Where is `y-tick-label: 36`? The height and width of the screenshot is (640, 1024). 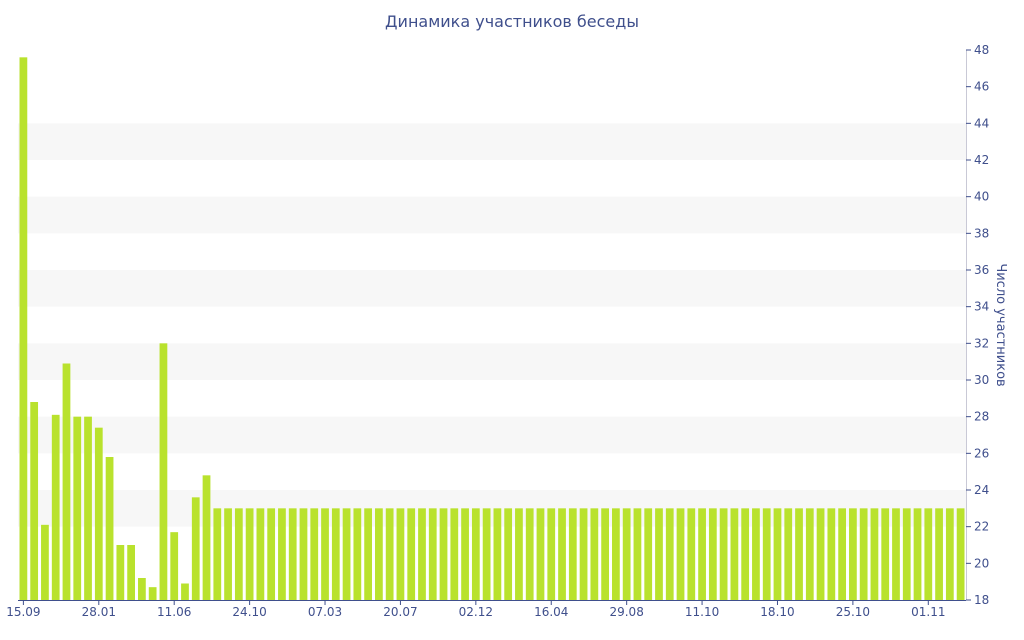 y-tick-label: 36 is located at coordinates (981, 270).